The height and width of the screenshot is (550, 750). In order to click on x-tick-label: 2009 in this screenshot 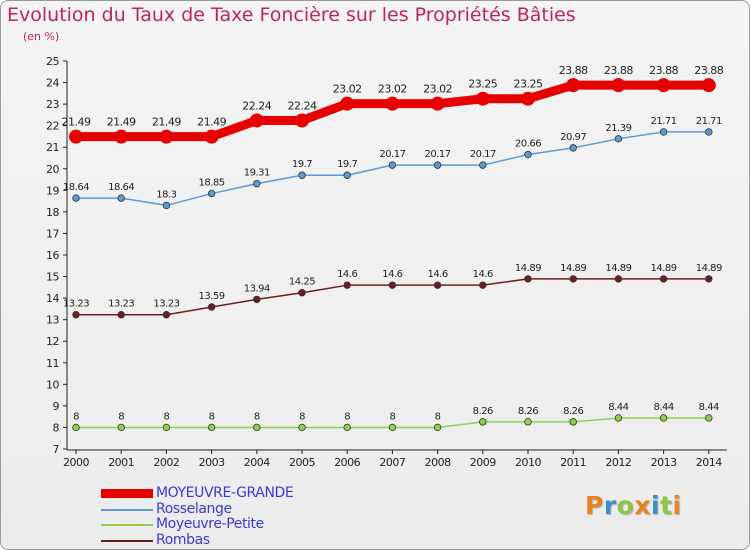, I will do `click(483, 462)`.